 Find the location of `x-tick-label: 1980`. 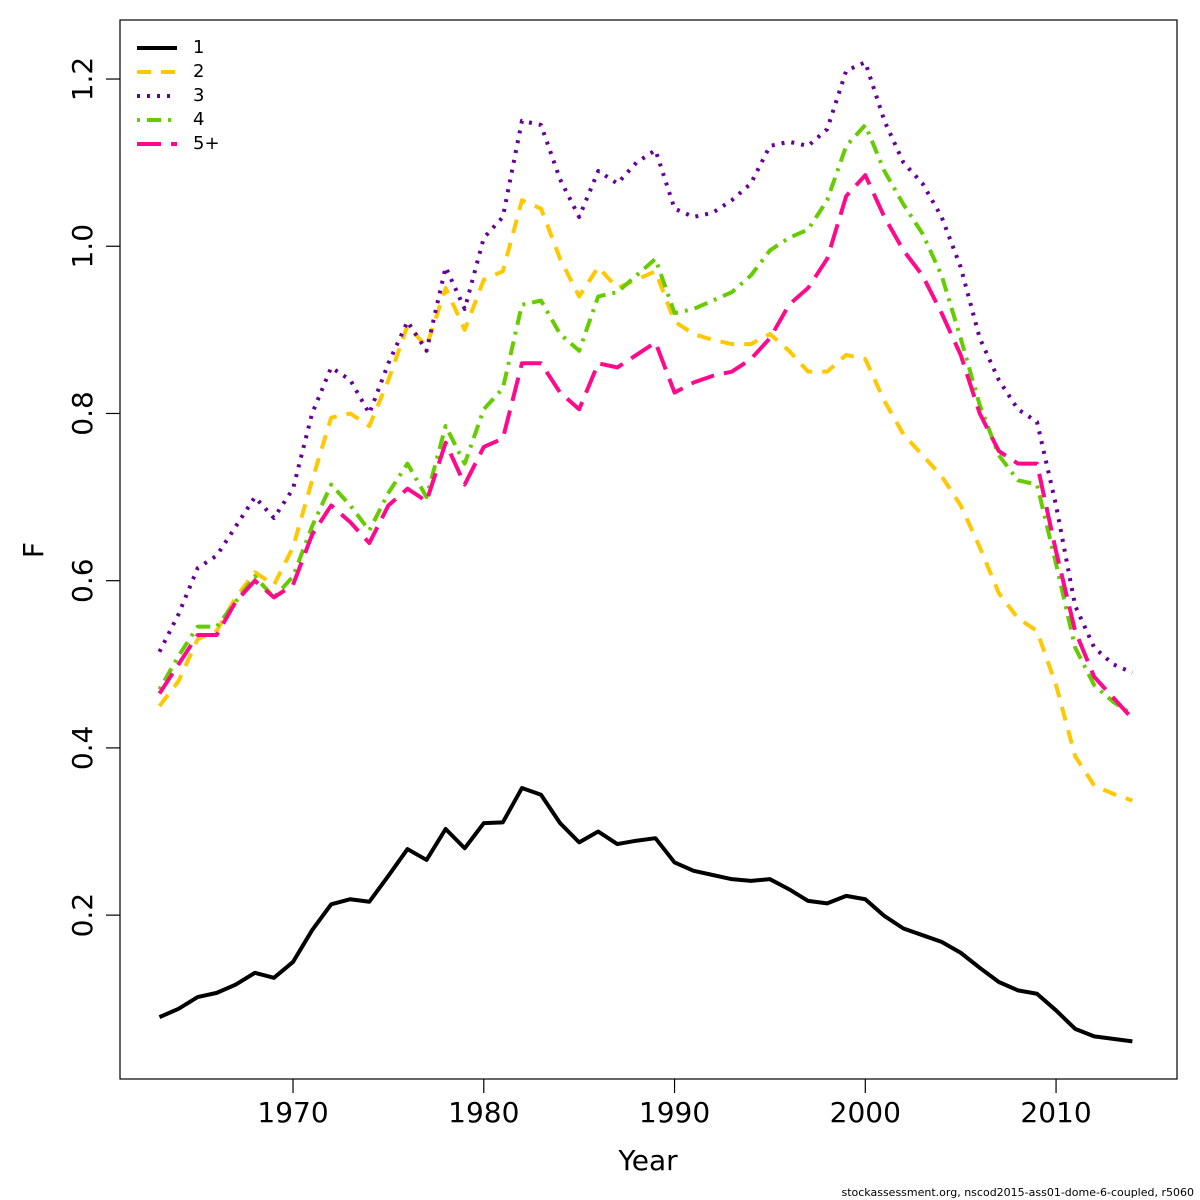

x-tick-label: 1980 is located at coordinates (483, 1112).